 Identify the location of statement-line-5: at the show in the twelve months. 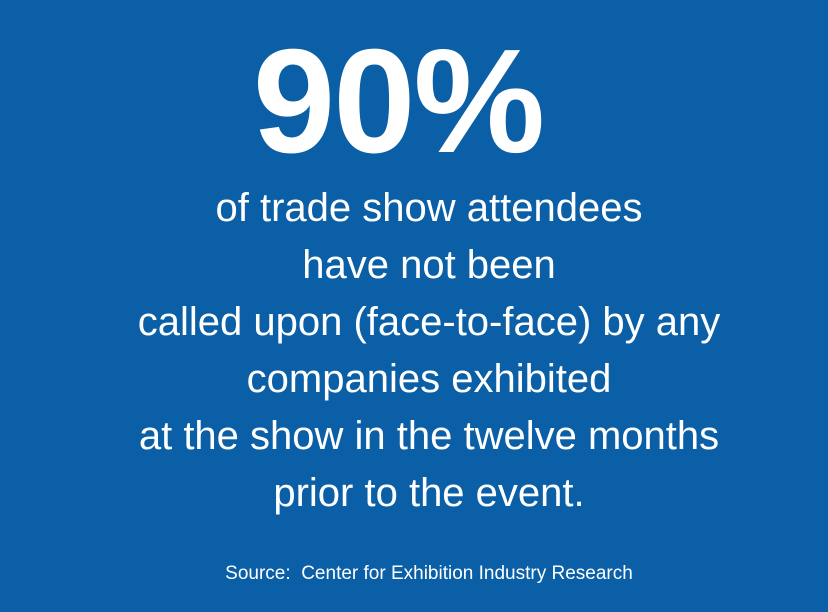
(429, 436).